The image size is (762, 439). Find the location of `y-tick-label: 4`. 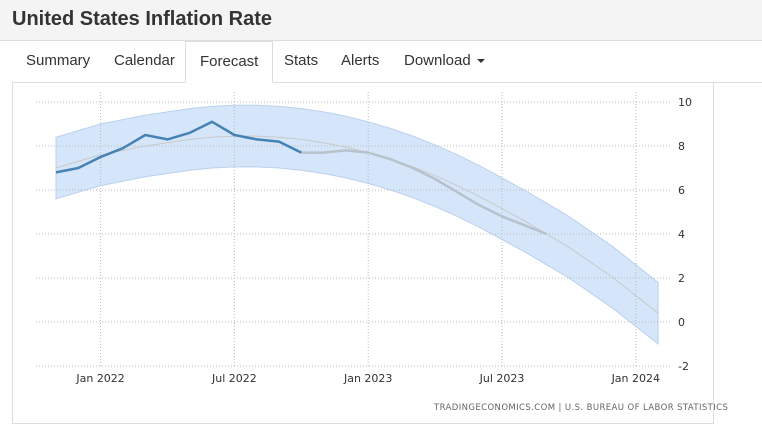

y-tick-label: 4 is located at coordinates (681, 234).